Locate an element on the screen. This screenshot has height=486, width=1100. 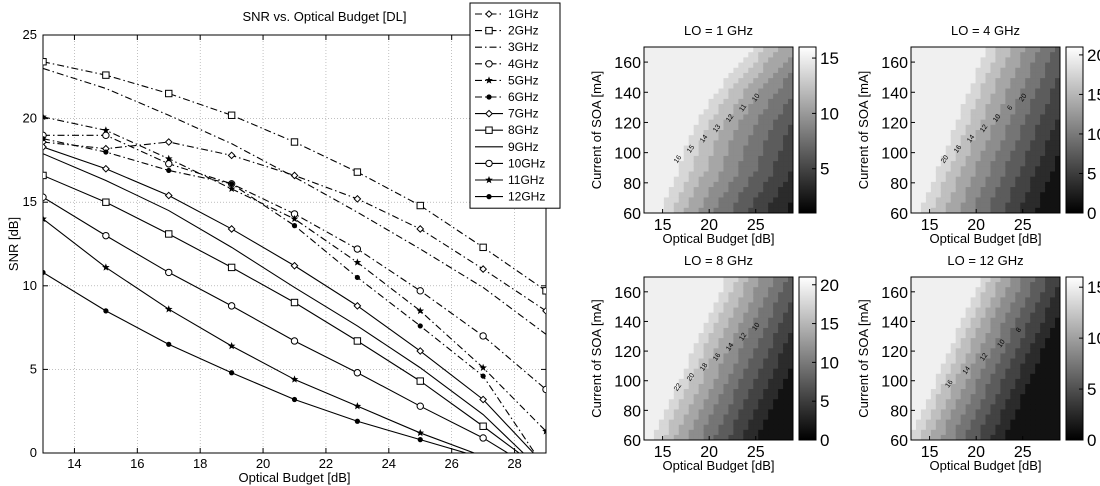
legend-entry: 4GHz is located at coordinates (507, 64).